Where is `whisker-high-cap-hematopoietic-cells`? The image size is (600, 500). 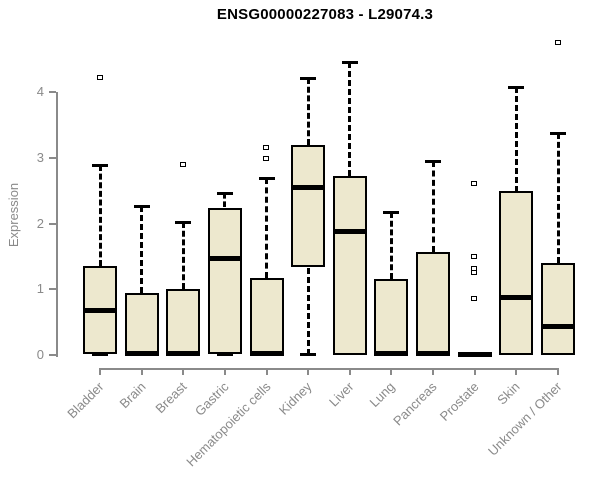
whisker-high-cap-hematopoietic-cells is located at coordinates (267, 178).